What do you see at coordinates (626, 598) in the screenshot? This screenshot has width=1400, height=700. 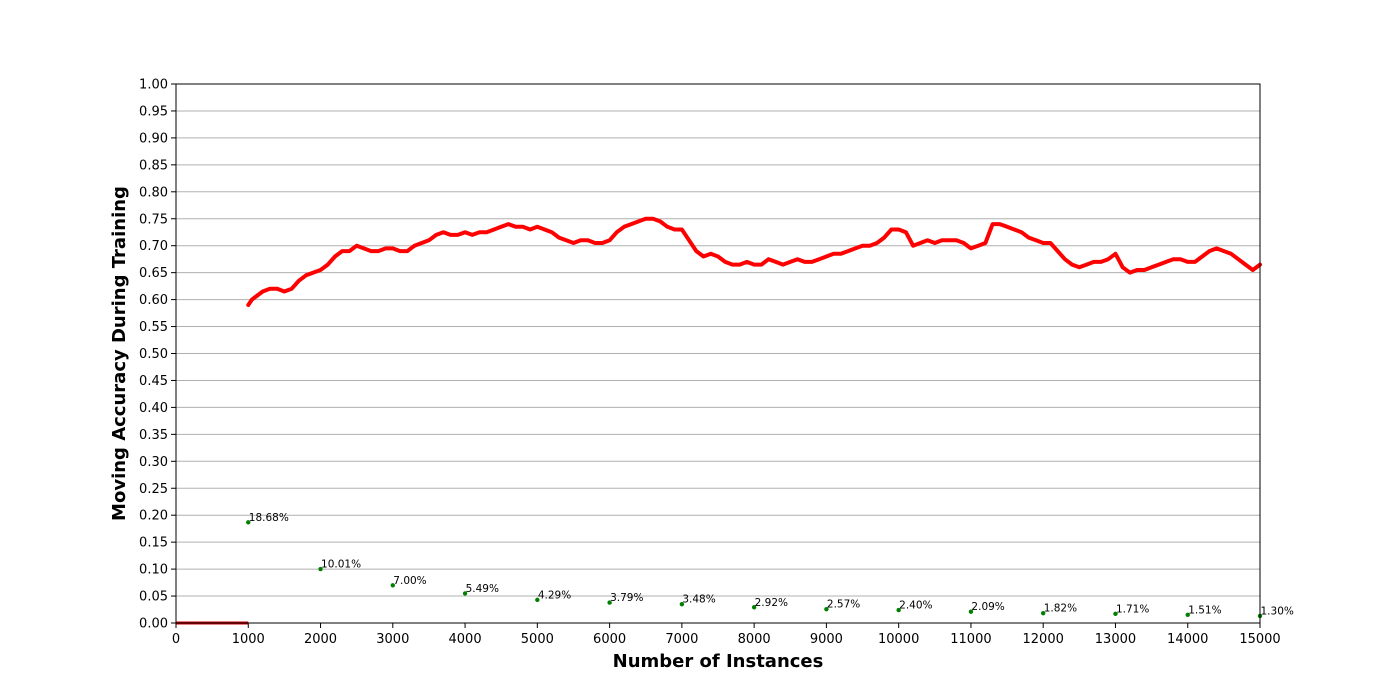 I see `percent-point-label: 3.79%` at bounding box center [626, 598].